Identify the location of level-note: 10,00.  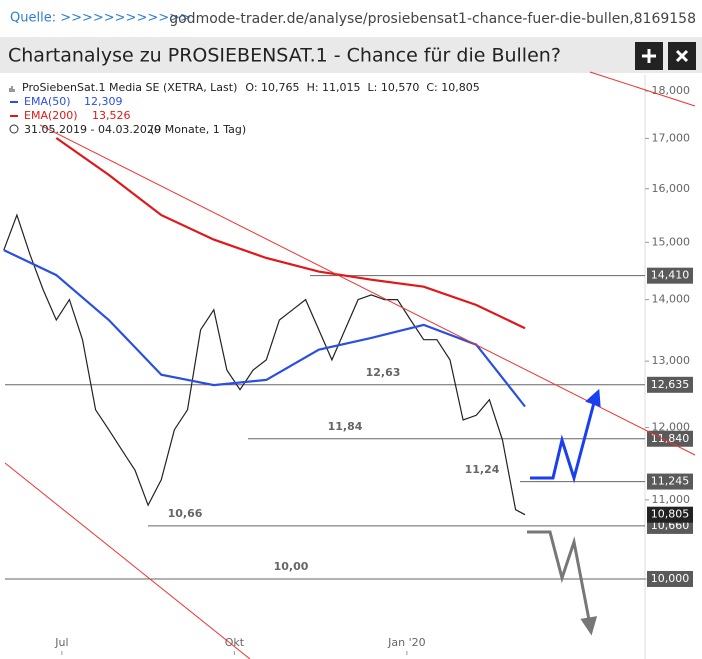
(291, 566).